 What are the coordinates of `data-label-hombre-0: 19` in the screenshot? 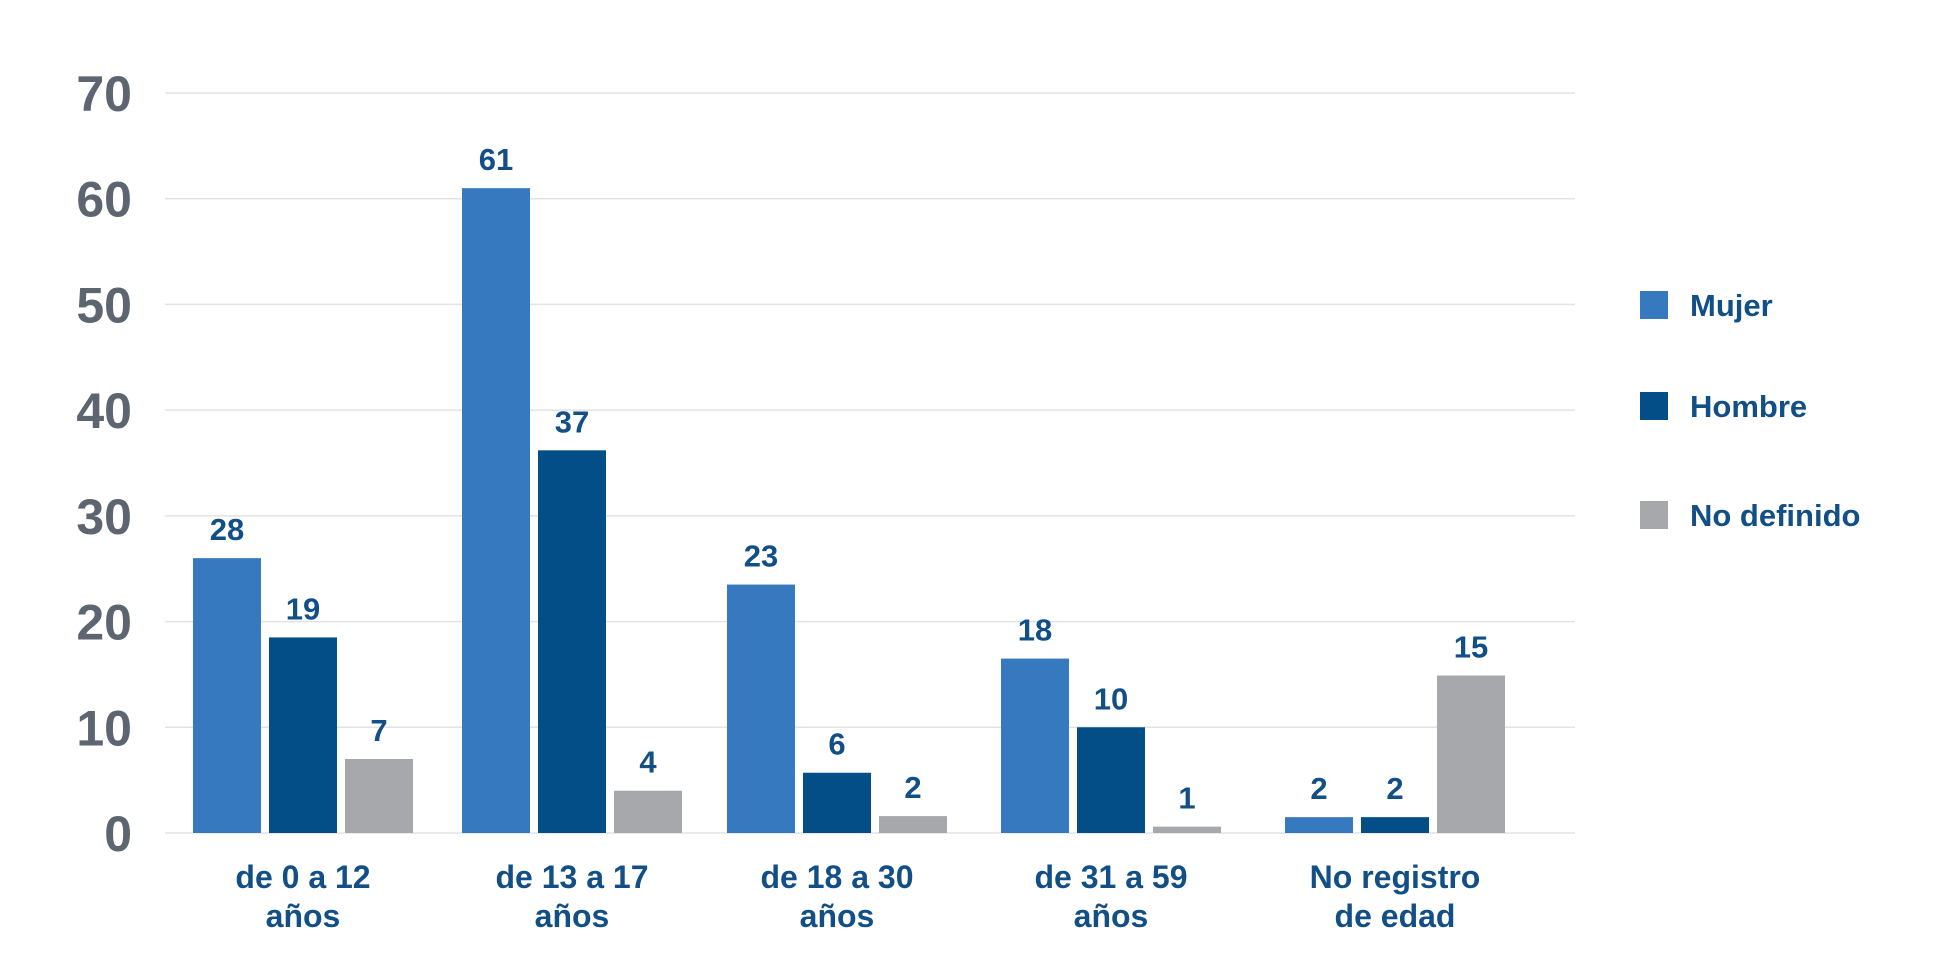 It's located at (303, 608).